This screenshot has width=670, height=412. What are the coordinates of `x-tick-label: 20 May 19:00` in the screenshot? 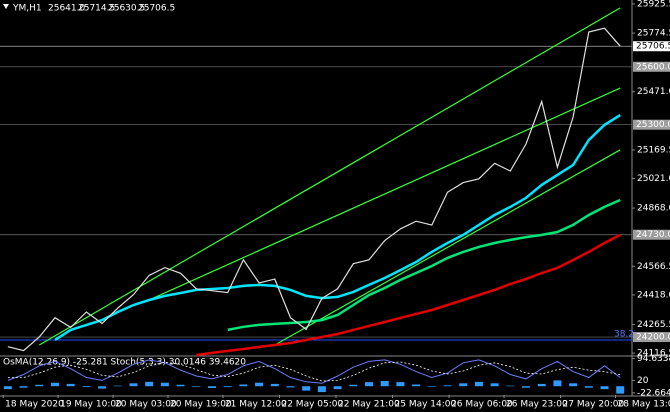 It's located at (201, 405).